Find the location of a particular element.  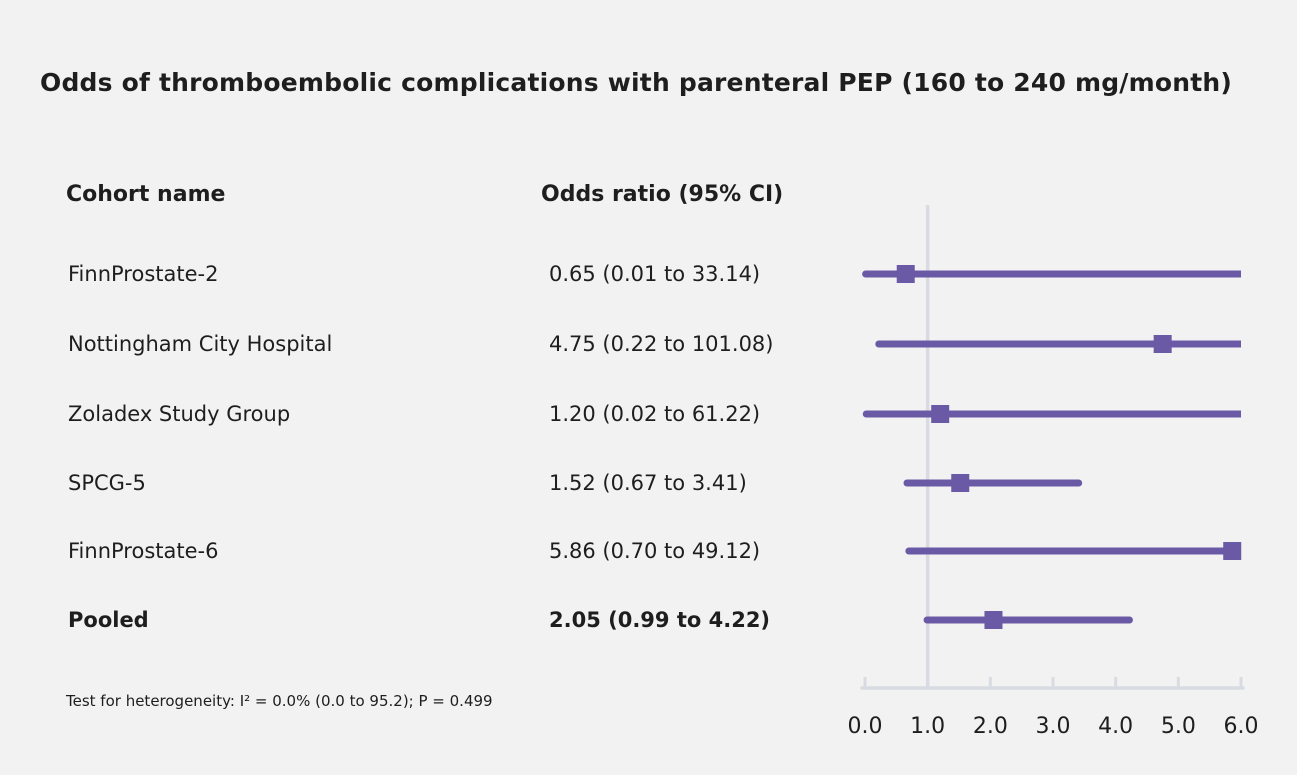

x-axis-tick-label: 6.0 is located at coordinates (1241, 726).